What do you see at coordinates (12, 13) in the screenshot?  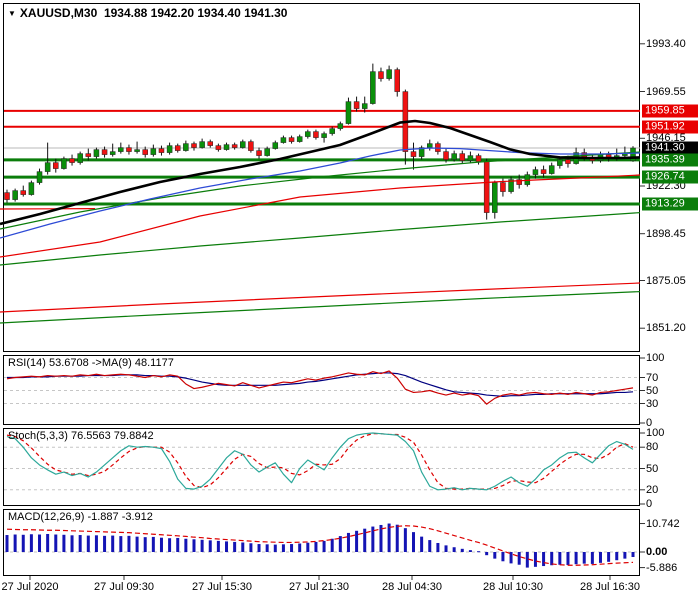 I see `dropdown-triangle-icon: ▼` at bounding box center [12, 13].